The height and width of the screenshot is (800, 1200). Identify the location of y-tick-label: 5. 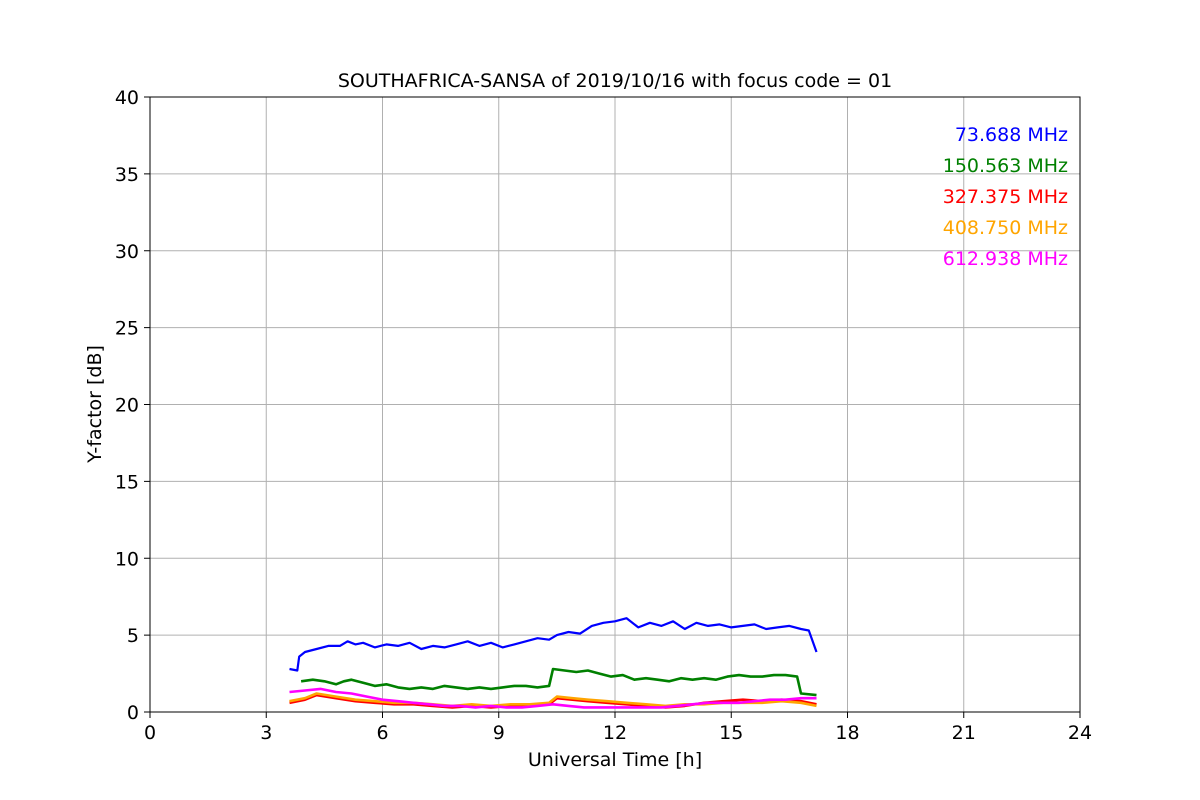
(133, 636).